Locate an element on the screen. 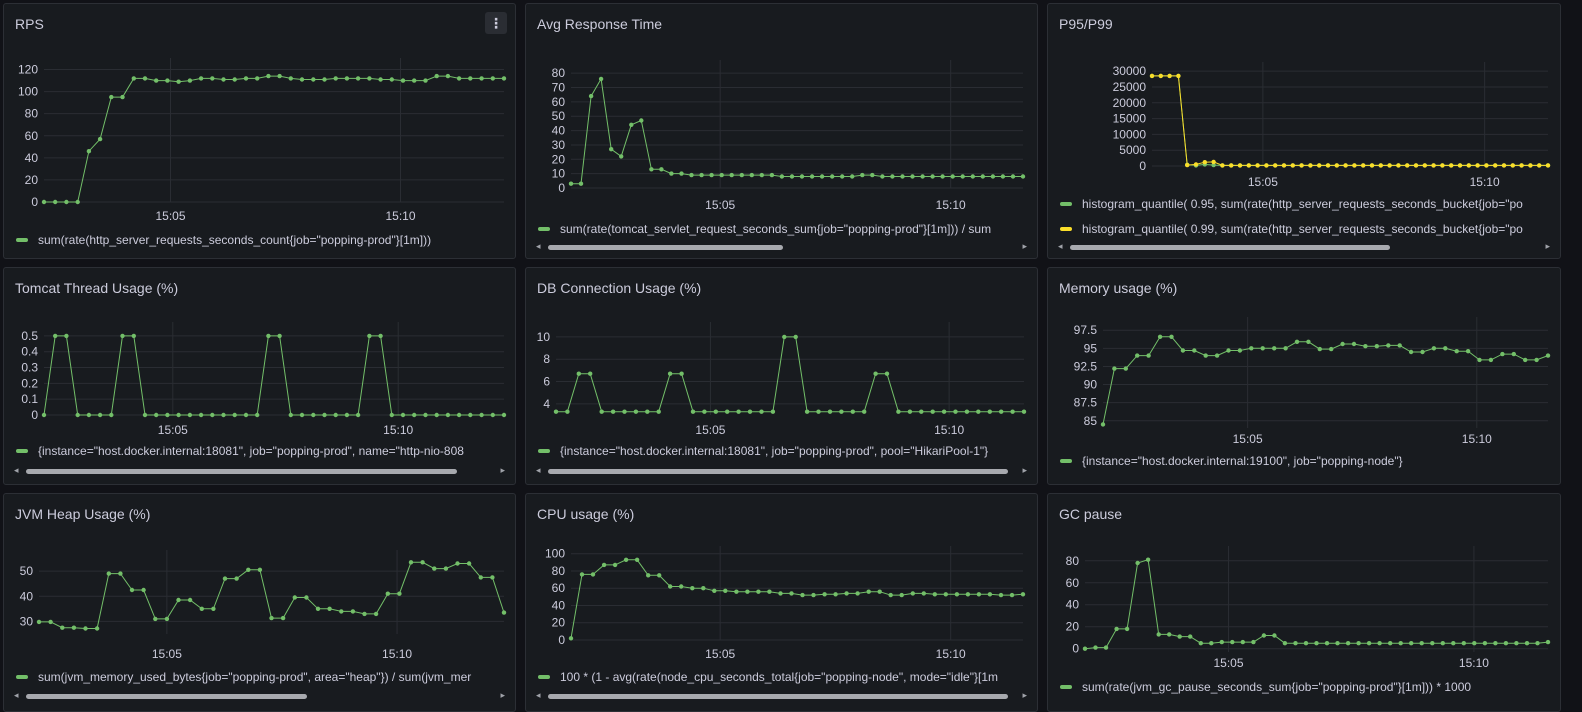  y-tick-label: 87.5 is located at coordinates (1086, 403).